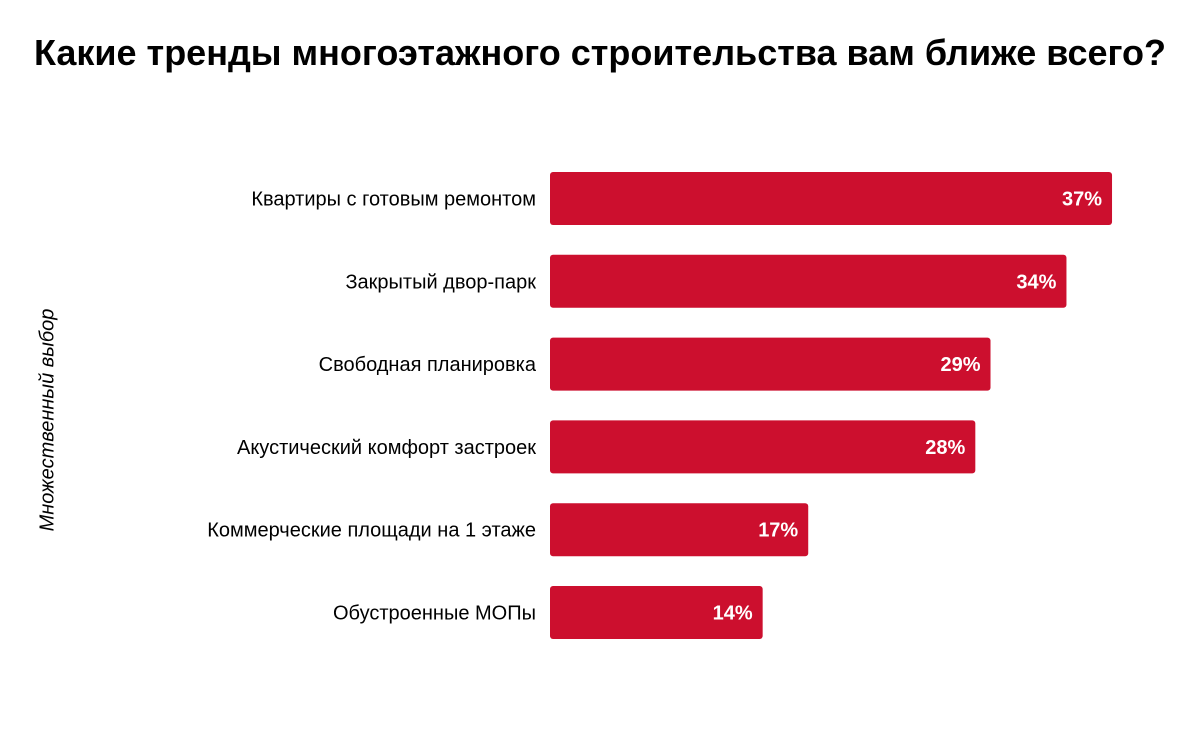 This screenshot has width=1200, height=742. I want to click on category-label: Коммерческие площади на 1 этаже, so click(371, 531).